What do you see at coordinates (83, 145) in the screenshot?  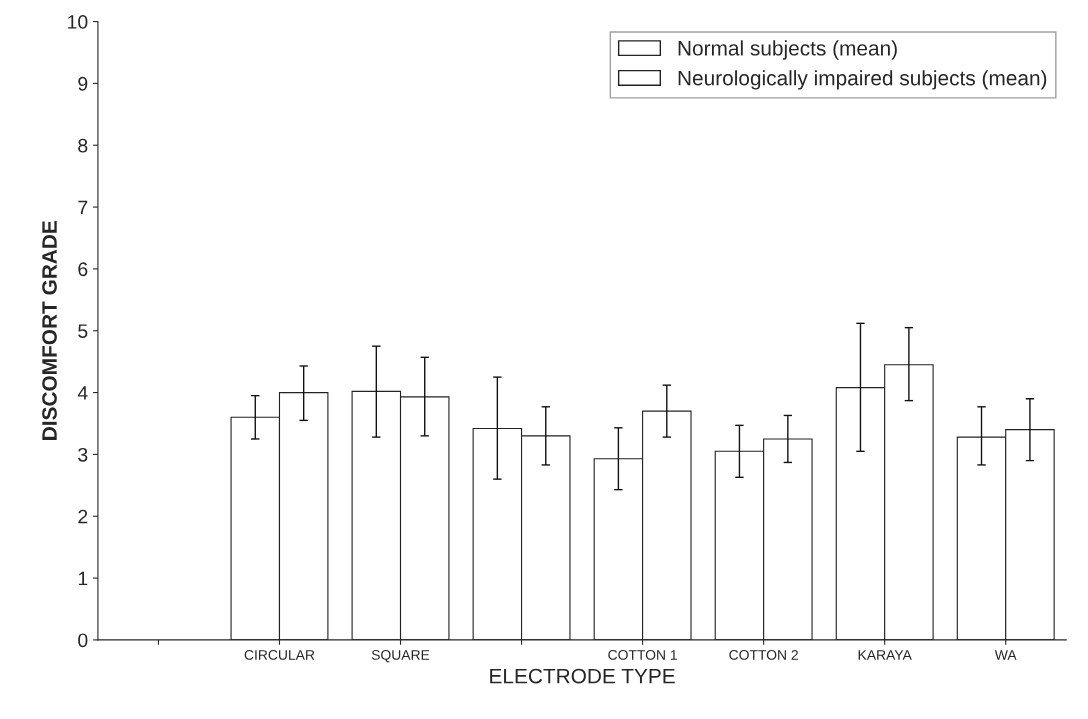 I see `y-tick-label: 8` at bounding box center [83, 145].